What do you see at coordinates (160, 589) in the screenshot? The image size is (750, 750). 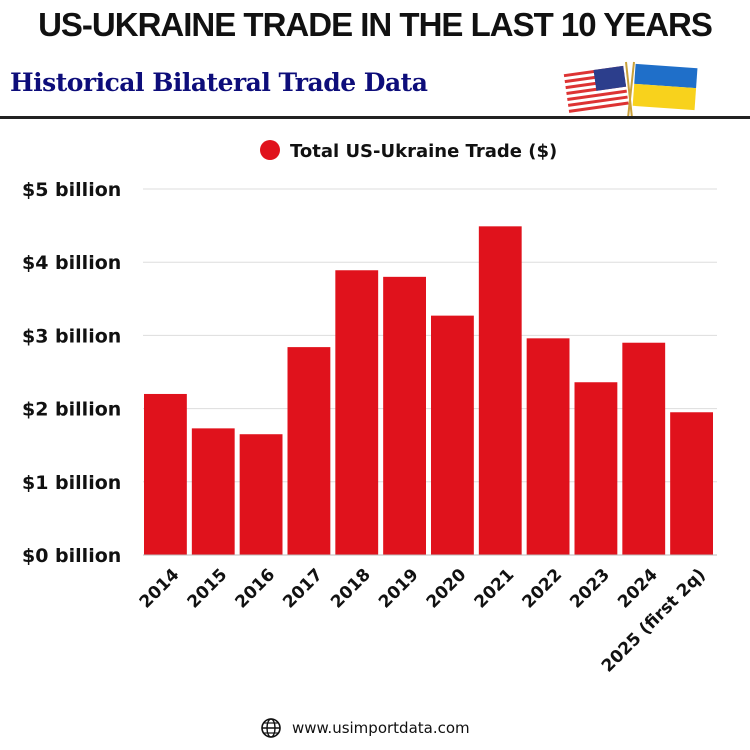 I see `x-tick-label: 2014` at bounding box center [160, 589].